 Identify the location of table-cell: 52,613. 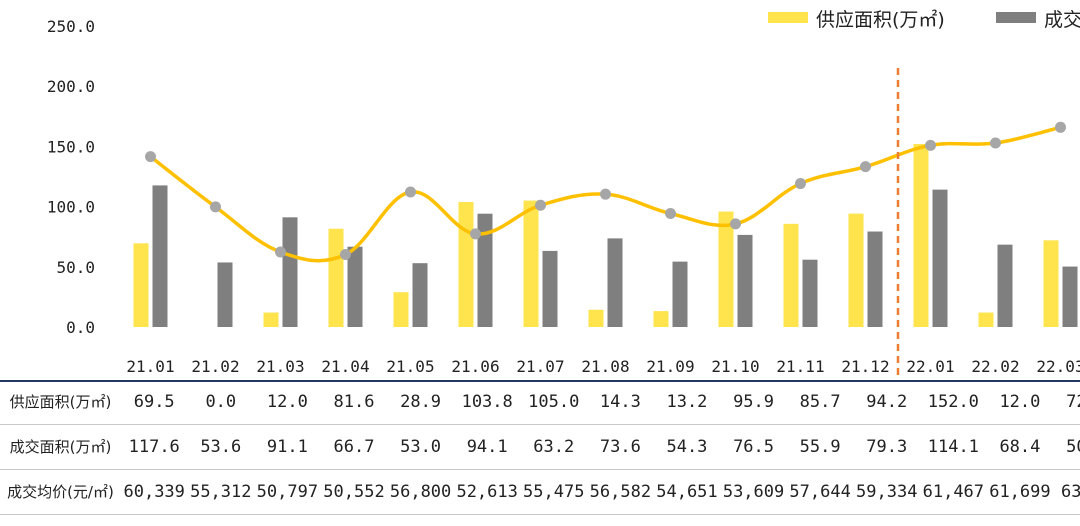
(487, 492).